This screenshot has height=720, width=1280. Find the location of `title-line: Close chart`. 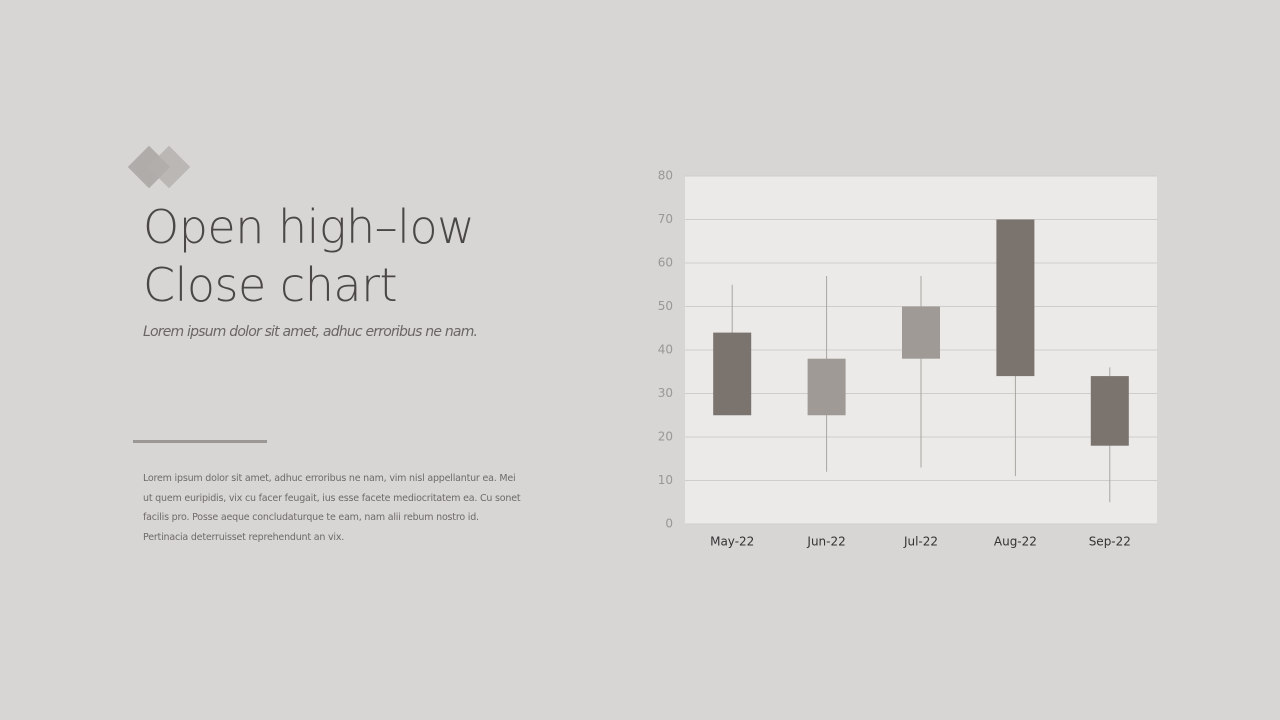

title-line: Close chart is located at coordinates (270, 285).